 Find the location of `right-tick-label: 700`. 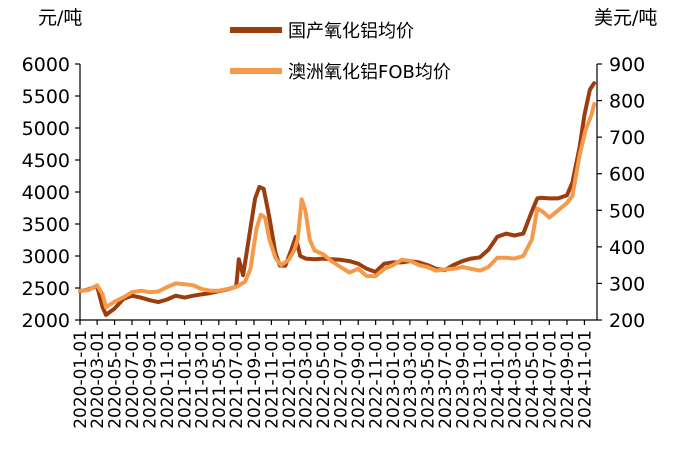

right-tick-label: 700 is located at coordinates (627, 138).